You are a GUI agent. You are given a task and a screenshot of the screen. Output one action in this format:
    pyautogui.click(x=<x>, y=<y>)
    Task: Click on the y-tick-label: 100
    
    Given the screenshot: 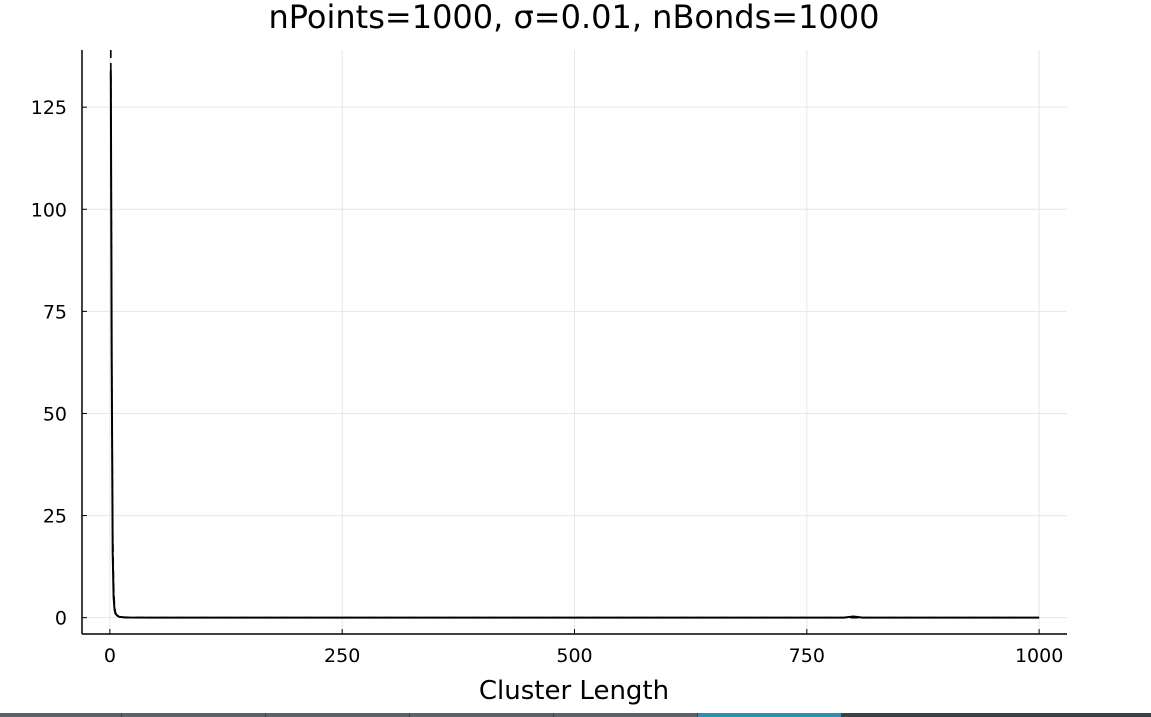 What is the action you would take?
    pyautogui.click(x=49, y=210)
    